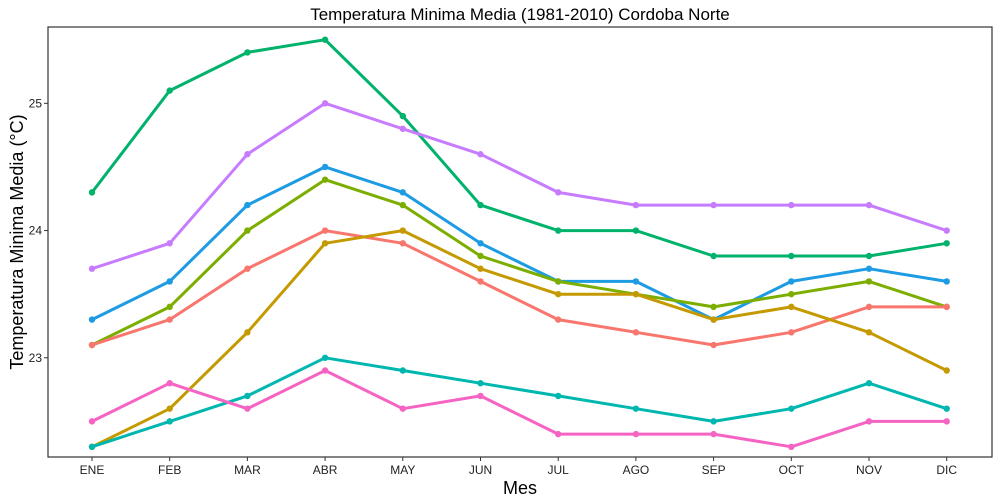 The width and height of the screenshot is (1000, 500). What do you see at coordinates (519, 409) in the screenshot?
I see `series-line` at bounding box center [519, 409].